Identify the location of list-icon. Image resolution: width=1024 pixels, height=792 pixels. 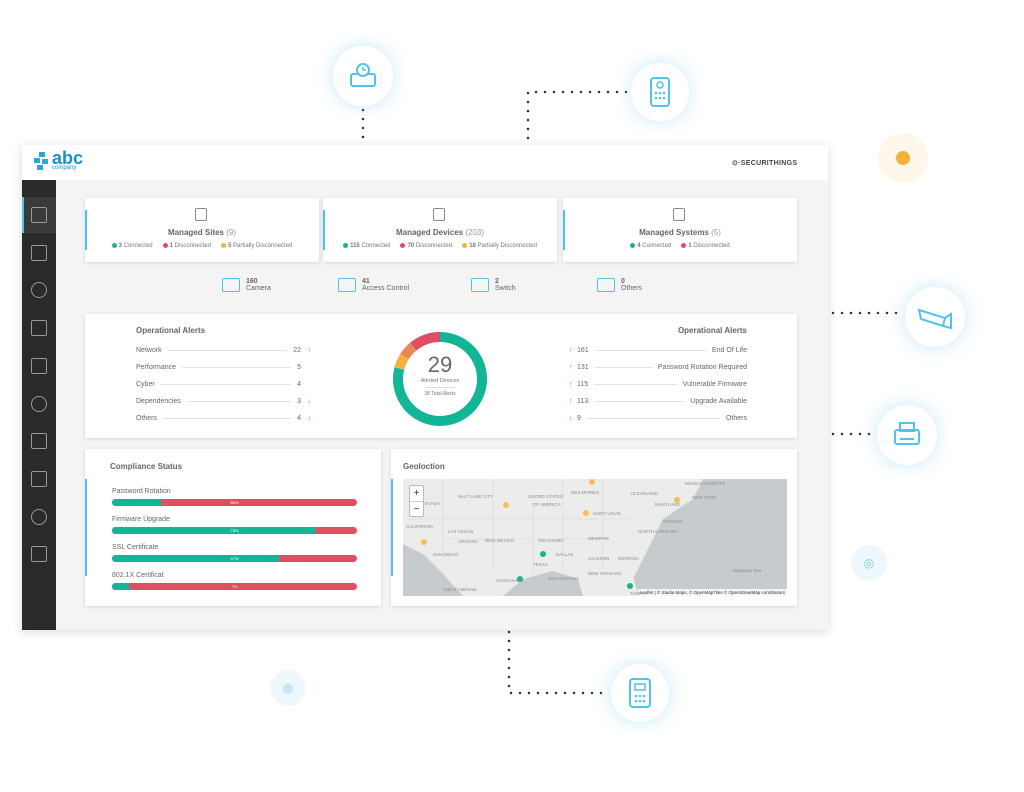
(39, 403).